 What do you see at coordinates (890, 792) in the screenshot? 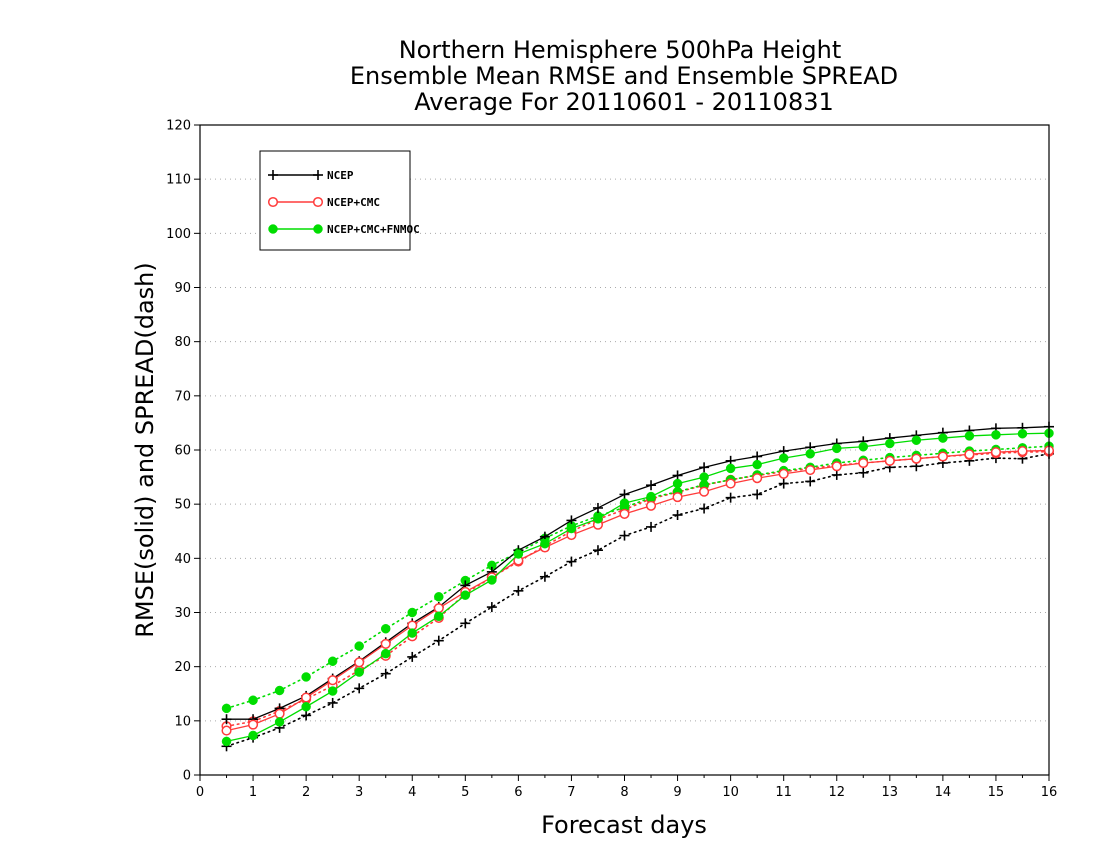
I see `x-tick-label: 13` at bounding box center [890, 792].